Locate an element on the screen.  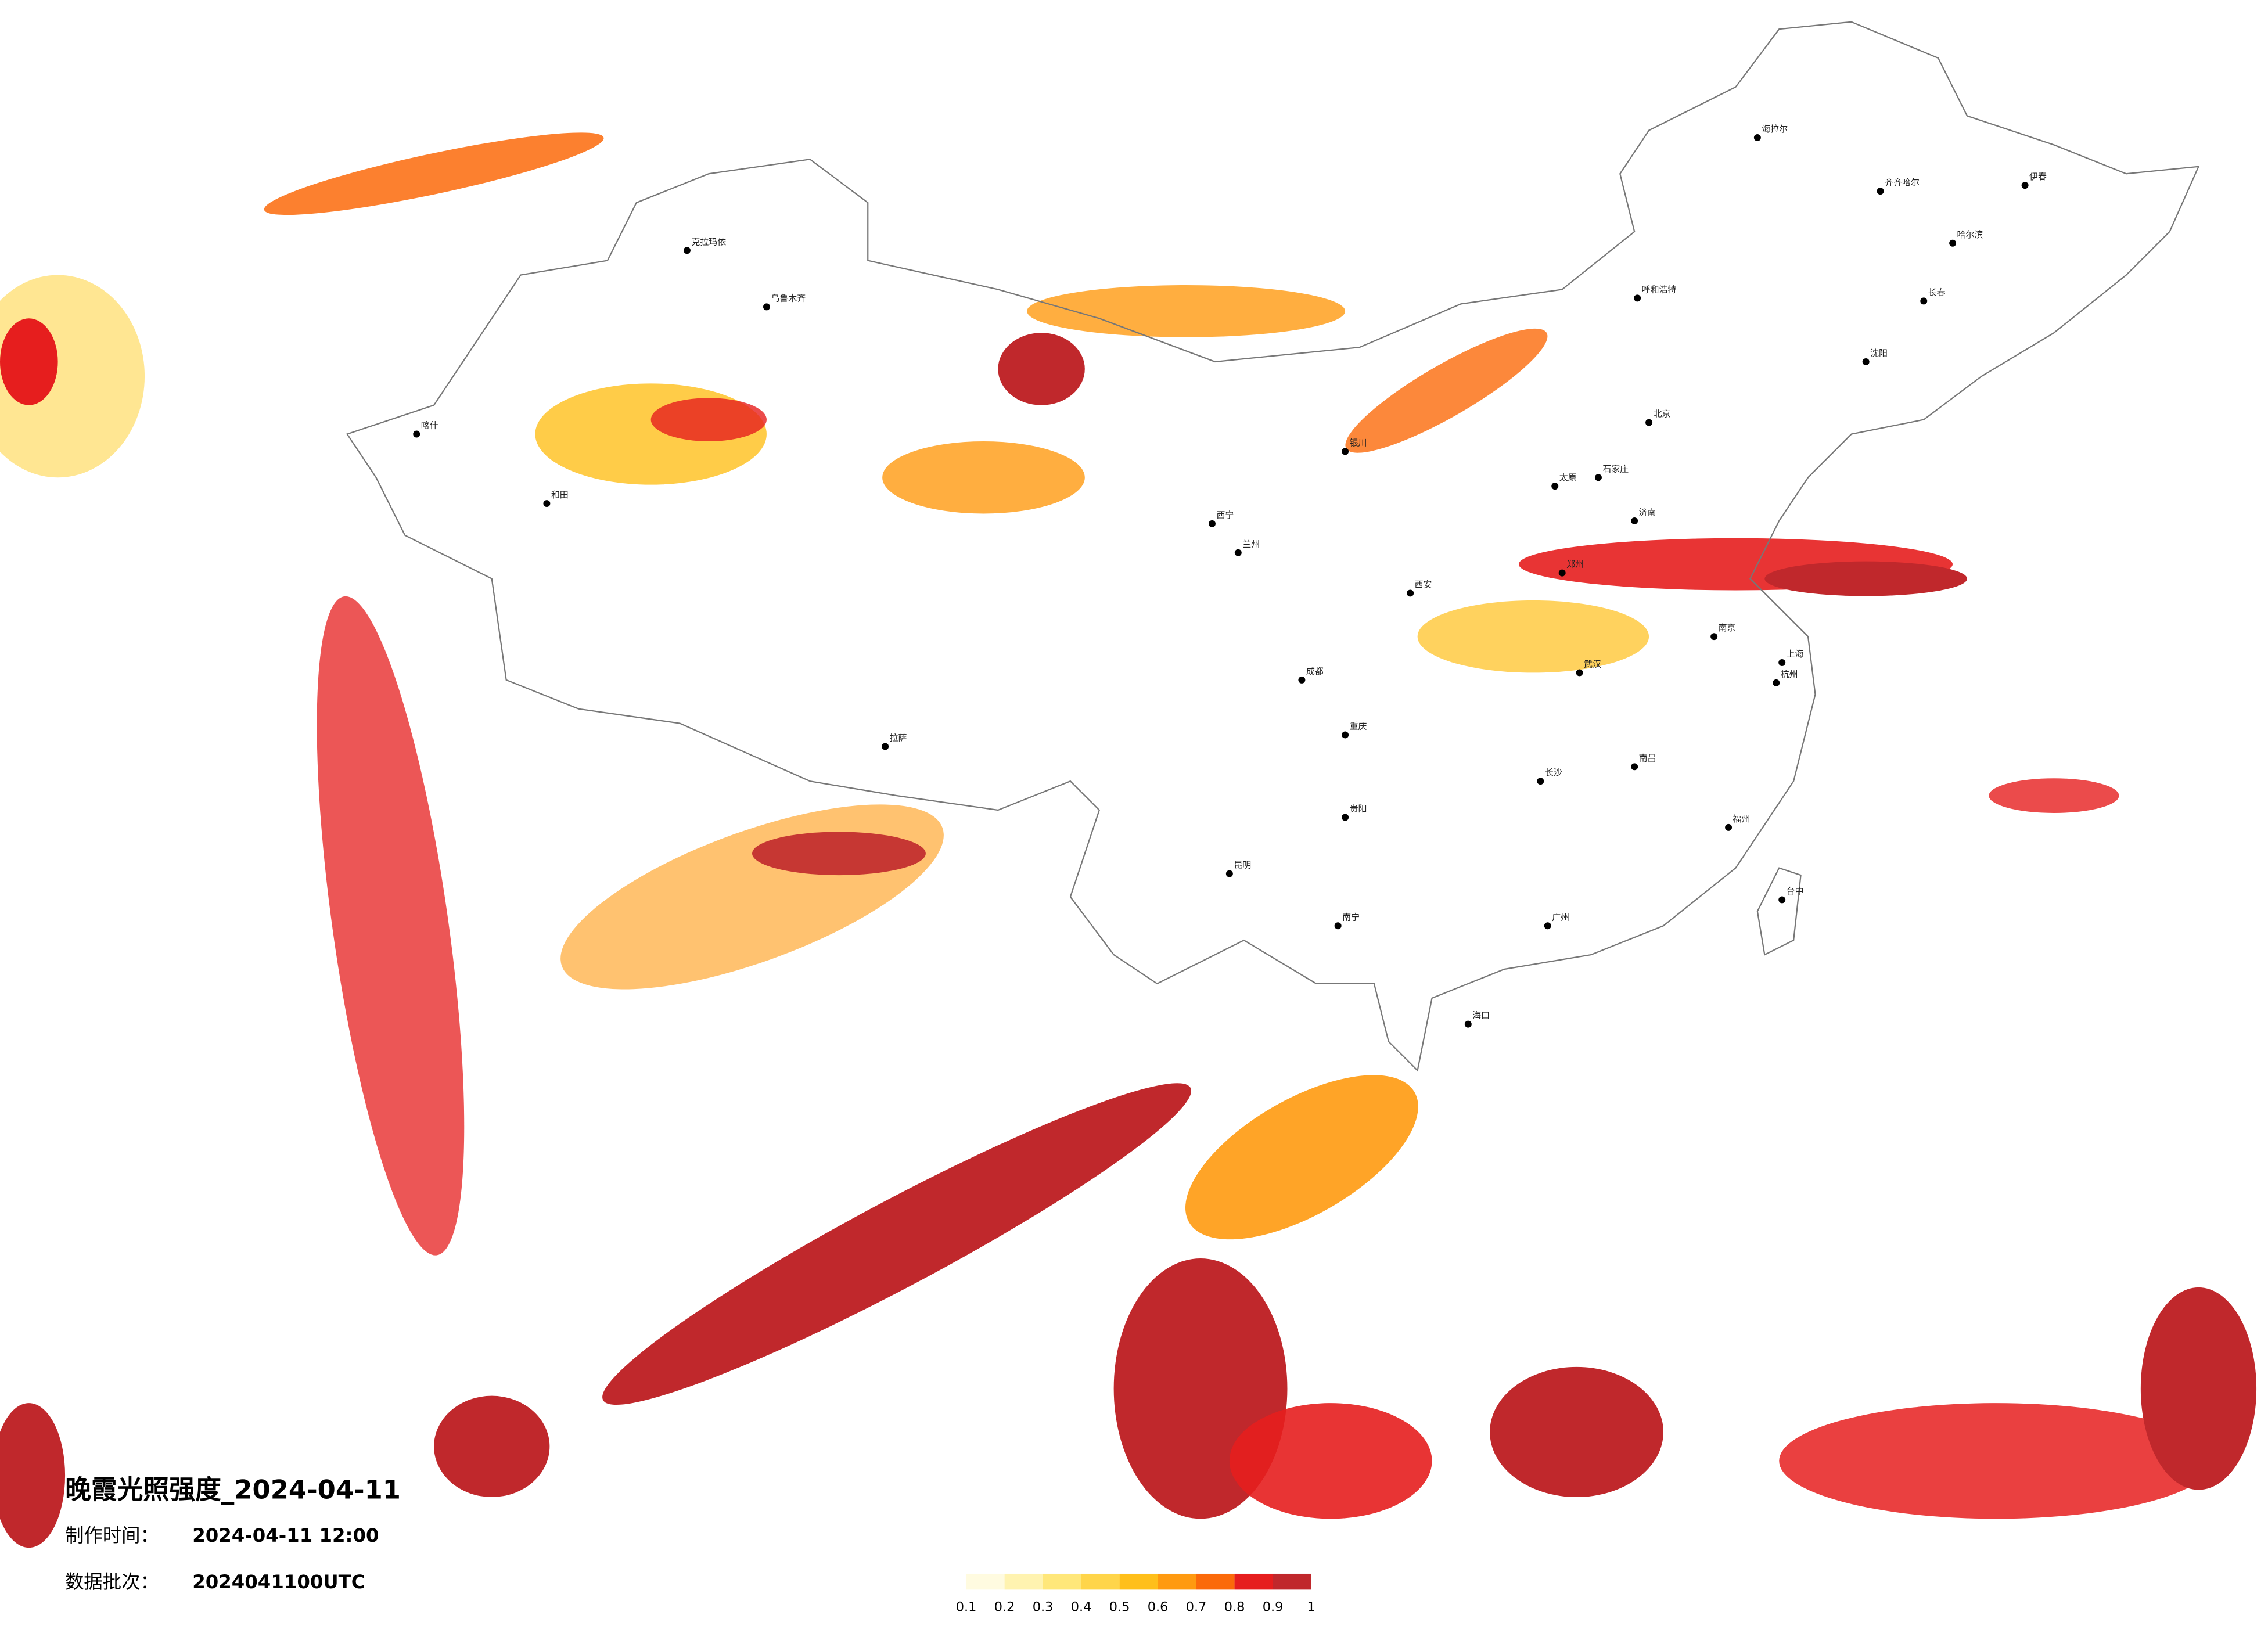
city-label: 南京 is located at coordinates (1727, 628).